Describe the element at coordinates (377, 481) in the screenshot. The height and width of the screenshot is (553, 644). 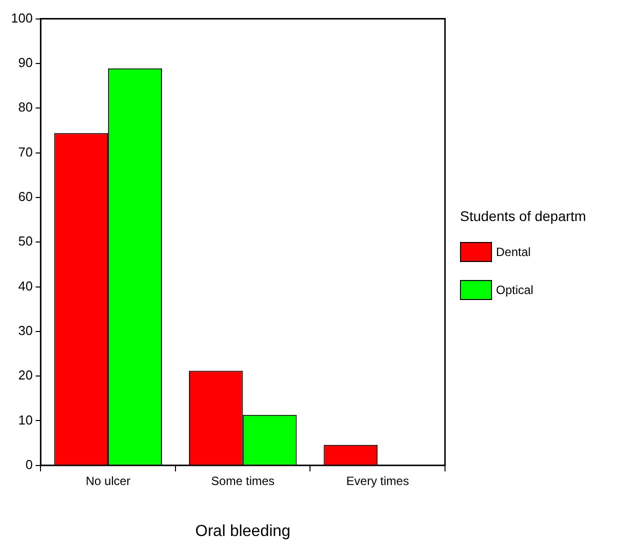
I see `x-tick-label: Every times` at that location.